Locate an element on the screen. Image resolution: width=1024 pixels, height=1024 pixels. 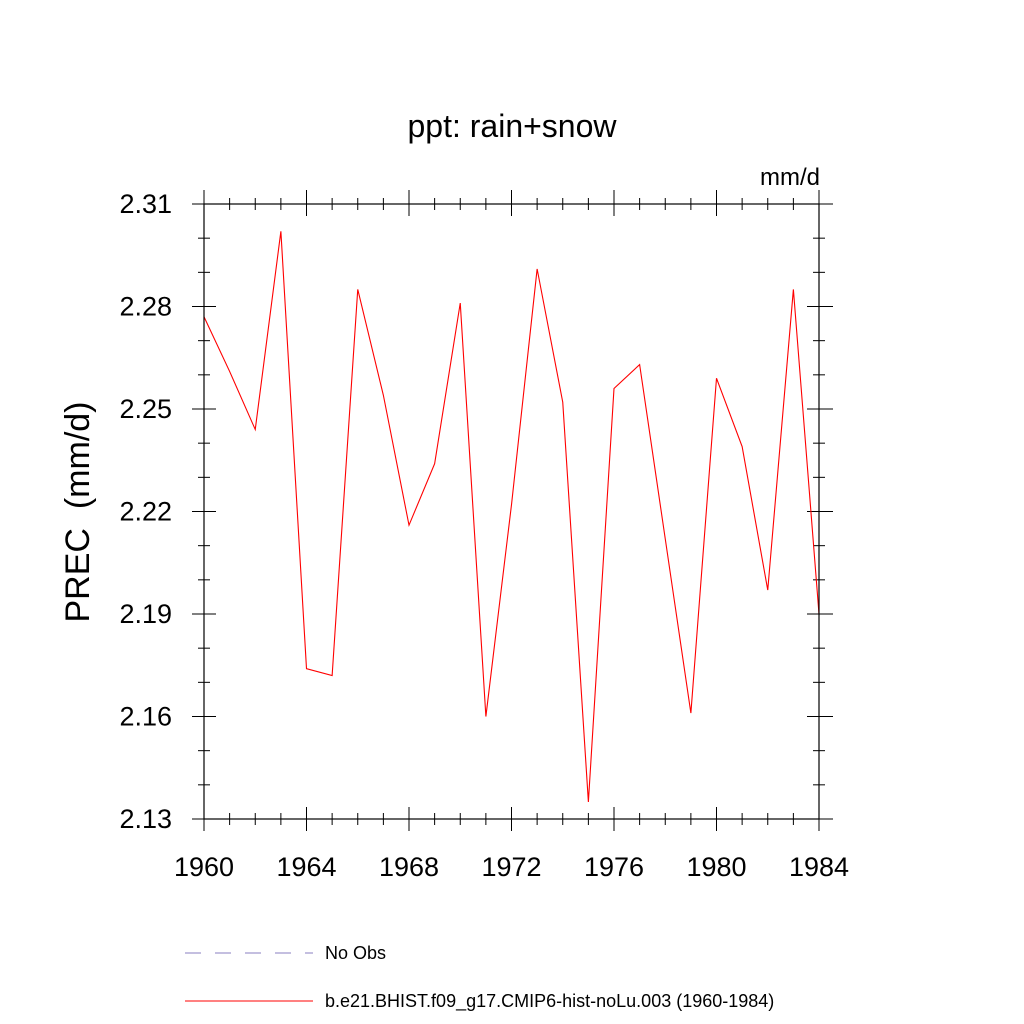
y-tick-label: 2.28 is located at coordinates (145, 307).